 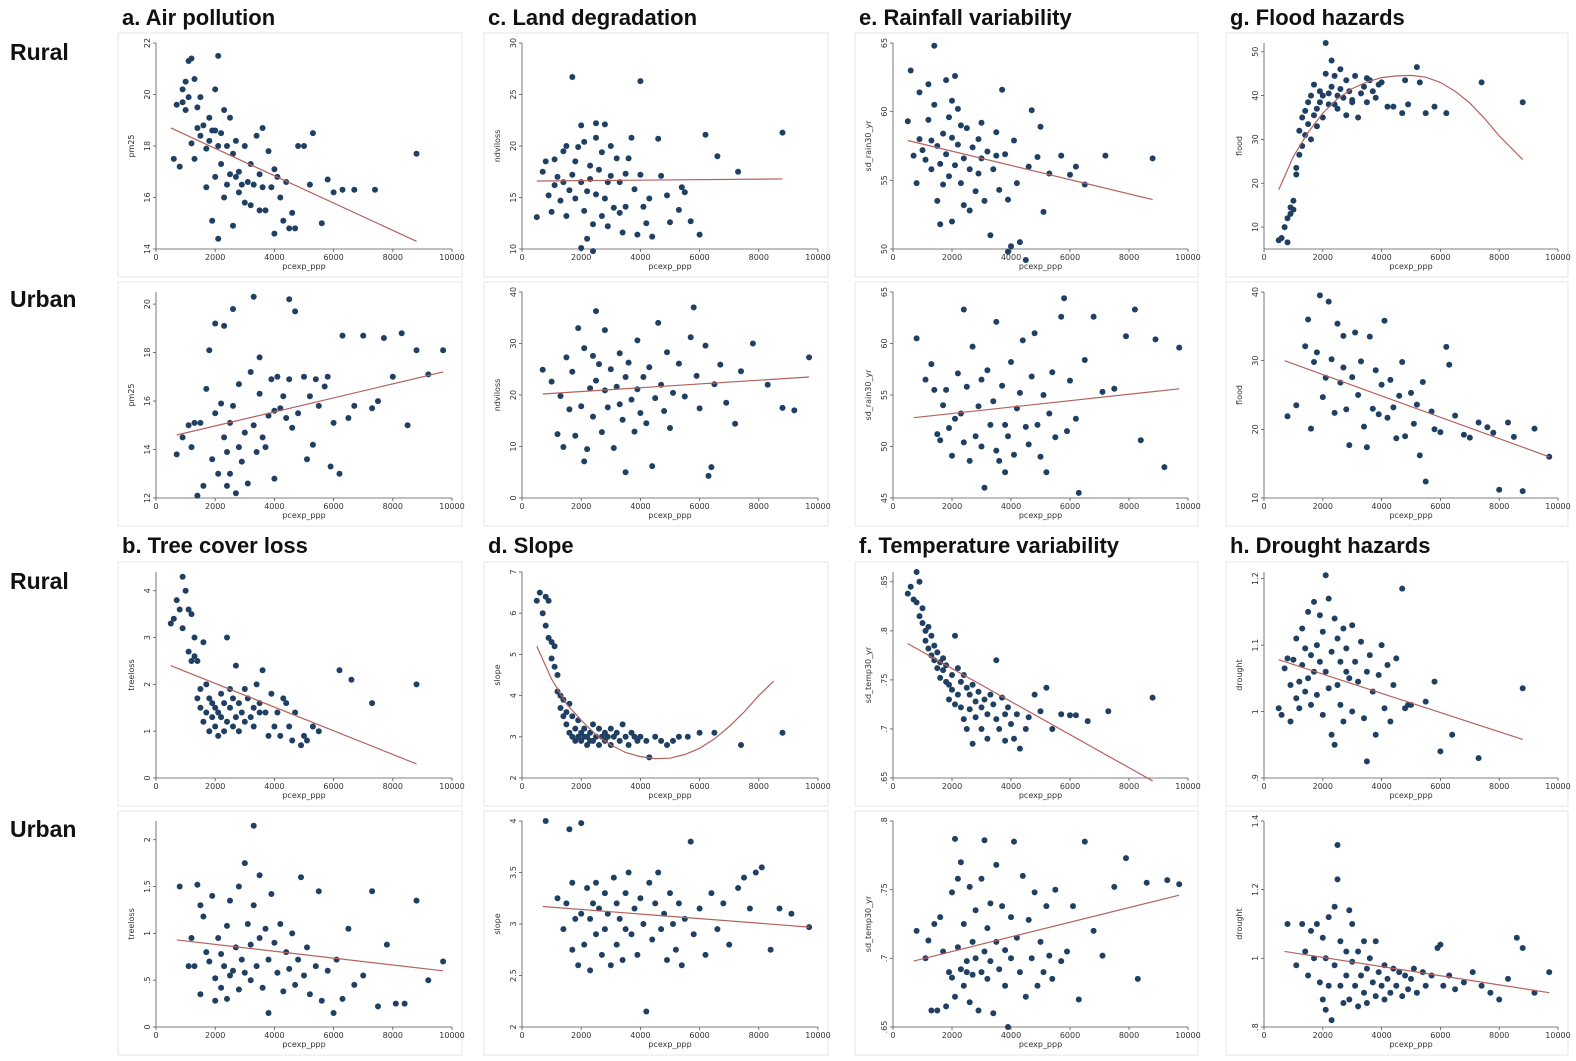 I want to click on row-label-urban-bottom: Urban, so click(x=43, y=829).